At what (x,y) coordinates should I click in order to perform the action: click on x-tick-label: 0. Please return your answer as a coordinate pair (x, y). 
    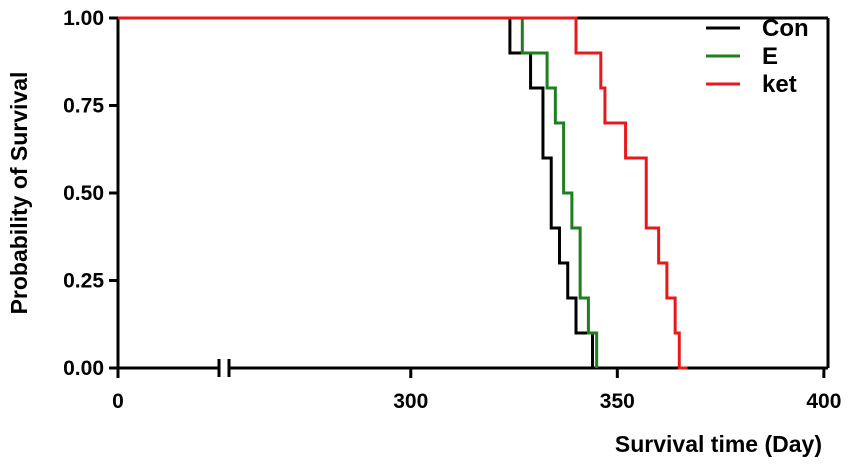
    Looking at the image, I should click on (118, 401).